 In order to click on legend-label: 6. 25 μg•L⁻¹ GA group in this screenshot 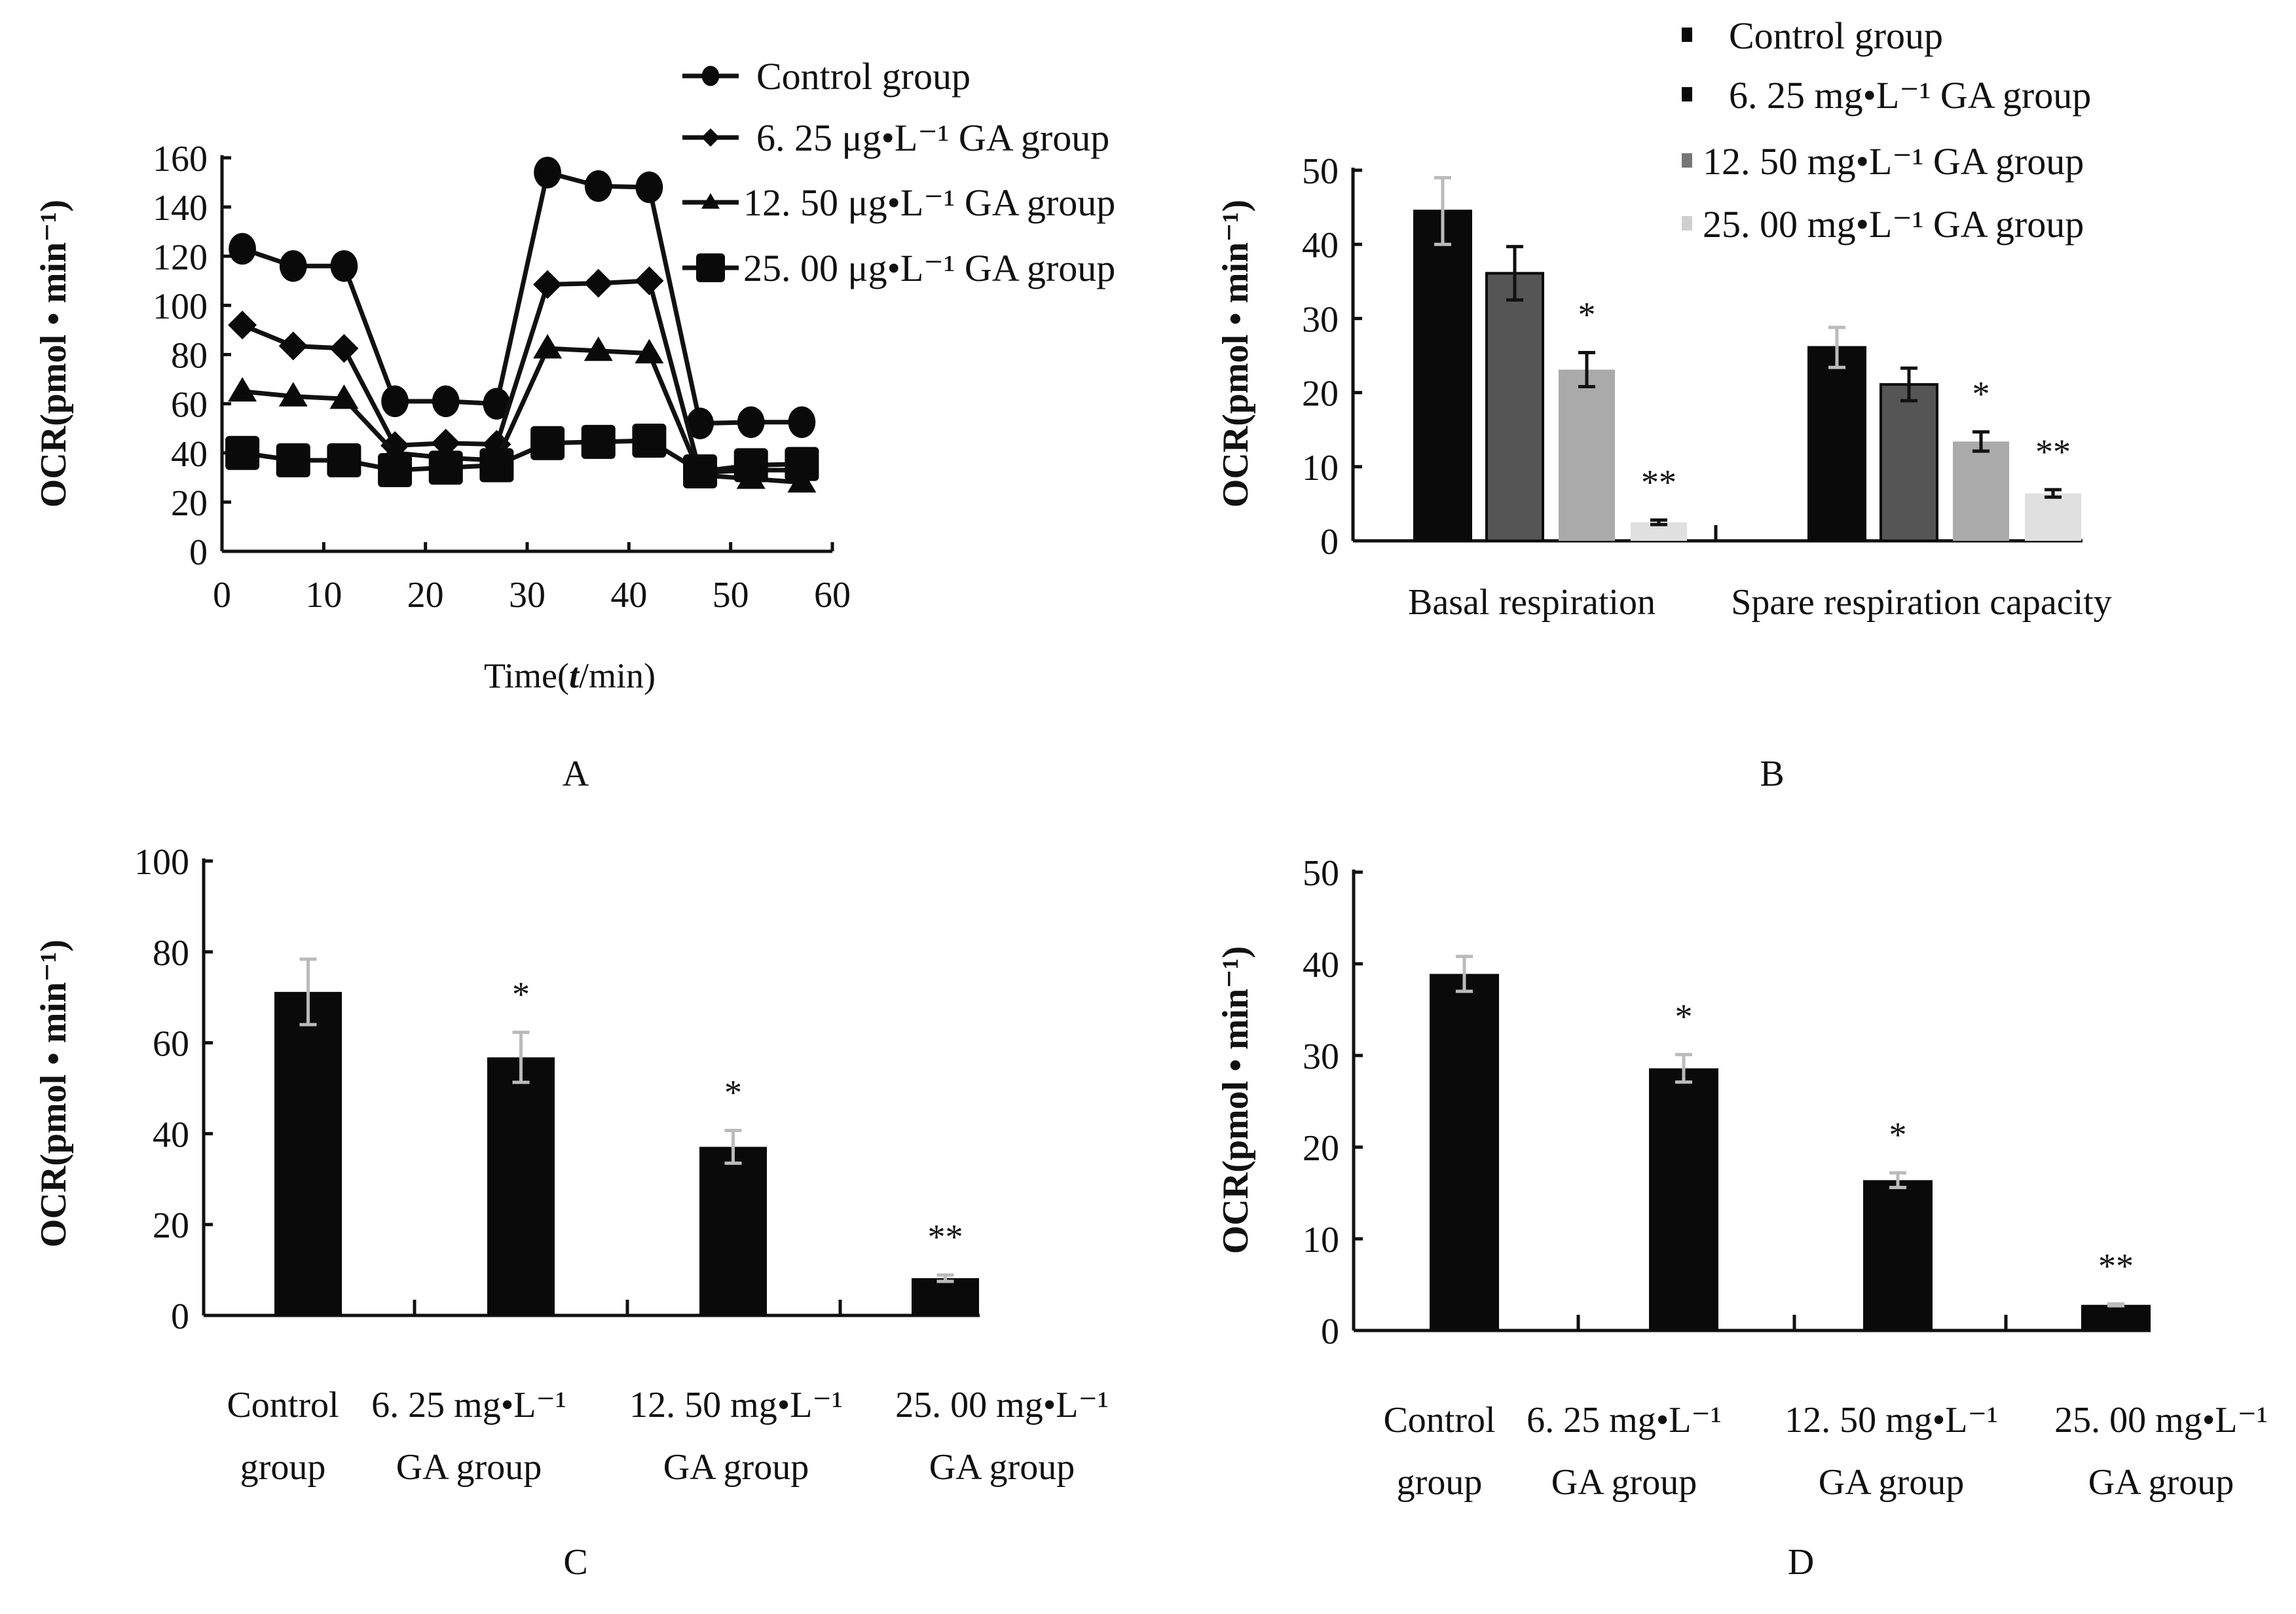, I will do `click(932, 138)`.